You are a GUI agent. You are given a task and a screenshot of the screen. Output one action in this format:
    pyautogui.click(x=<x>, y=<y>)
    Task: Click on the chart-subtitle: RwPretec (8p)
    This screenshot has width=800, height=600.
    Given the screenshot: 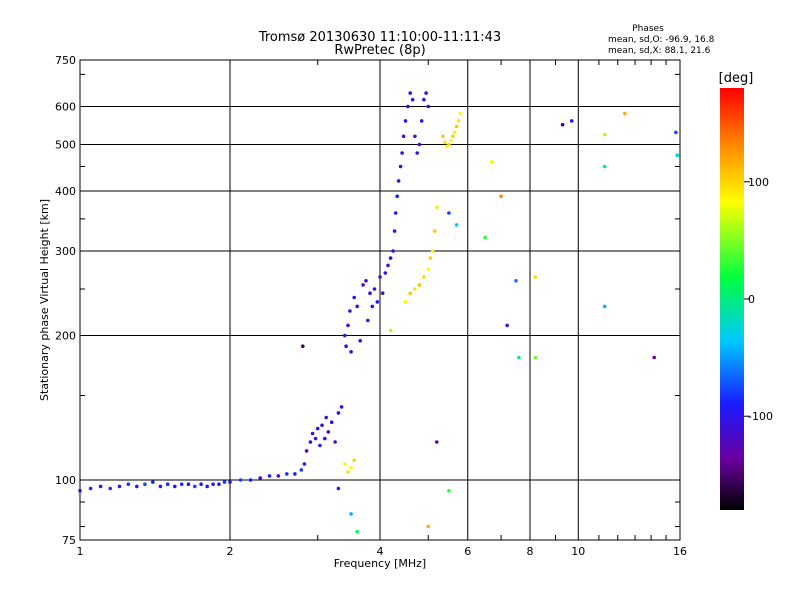 What is the action you would take?
    pyautogui.click(x=379, y=50)
    